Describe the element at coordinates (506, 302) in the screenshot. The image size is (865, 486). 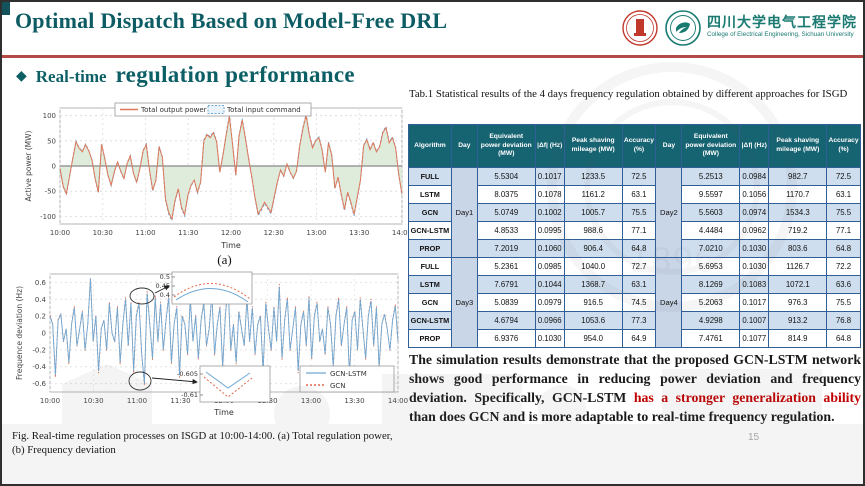
I see `value-cell: 5.0839` at that location.